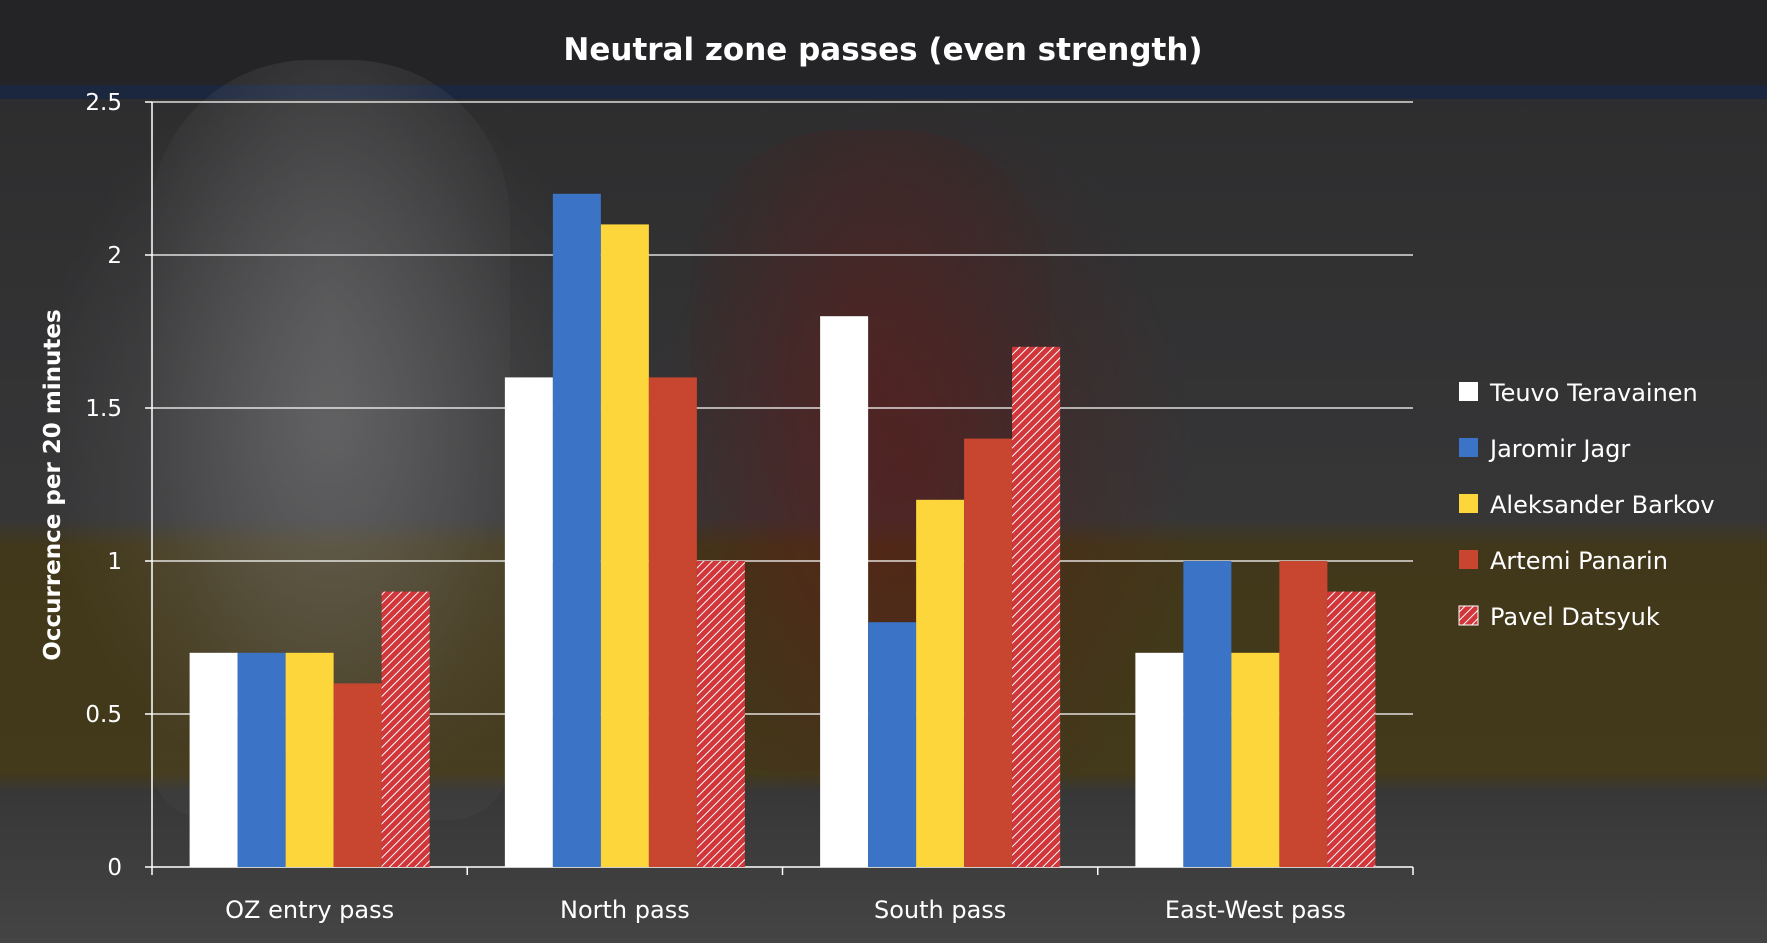  What do you see at coordinates (1593, 393) in the screenshot?
I see `legend-label: Teuvo Teravainen` at bounding box center [1593, 393].